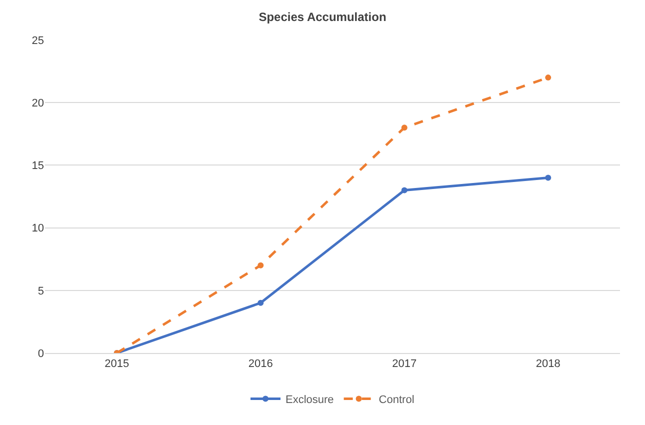  What do you see at coordinates (548, 364) in the screenshot?
I see `x-tick-label: 2018` at bounding box center [548, 364].